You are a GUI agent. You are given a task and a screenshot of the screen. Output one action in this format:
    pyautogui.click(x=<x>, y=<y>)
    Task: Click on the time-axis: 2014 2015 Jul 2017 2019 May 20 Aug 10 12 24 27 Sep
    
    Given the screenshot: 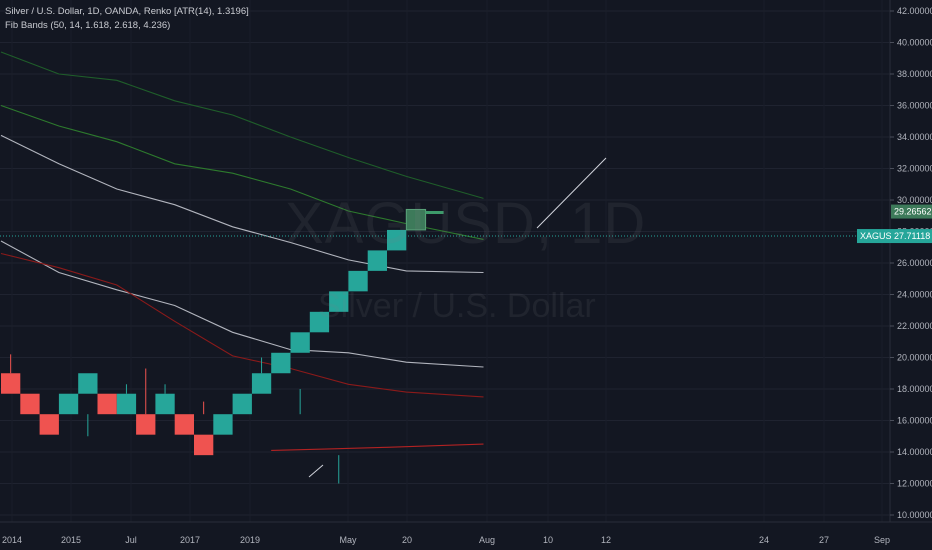 What is the action you would take?
    pyautogui.click(x=466, y=533)
    